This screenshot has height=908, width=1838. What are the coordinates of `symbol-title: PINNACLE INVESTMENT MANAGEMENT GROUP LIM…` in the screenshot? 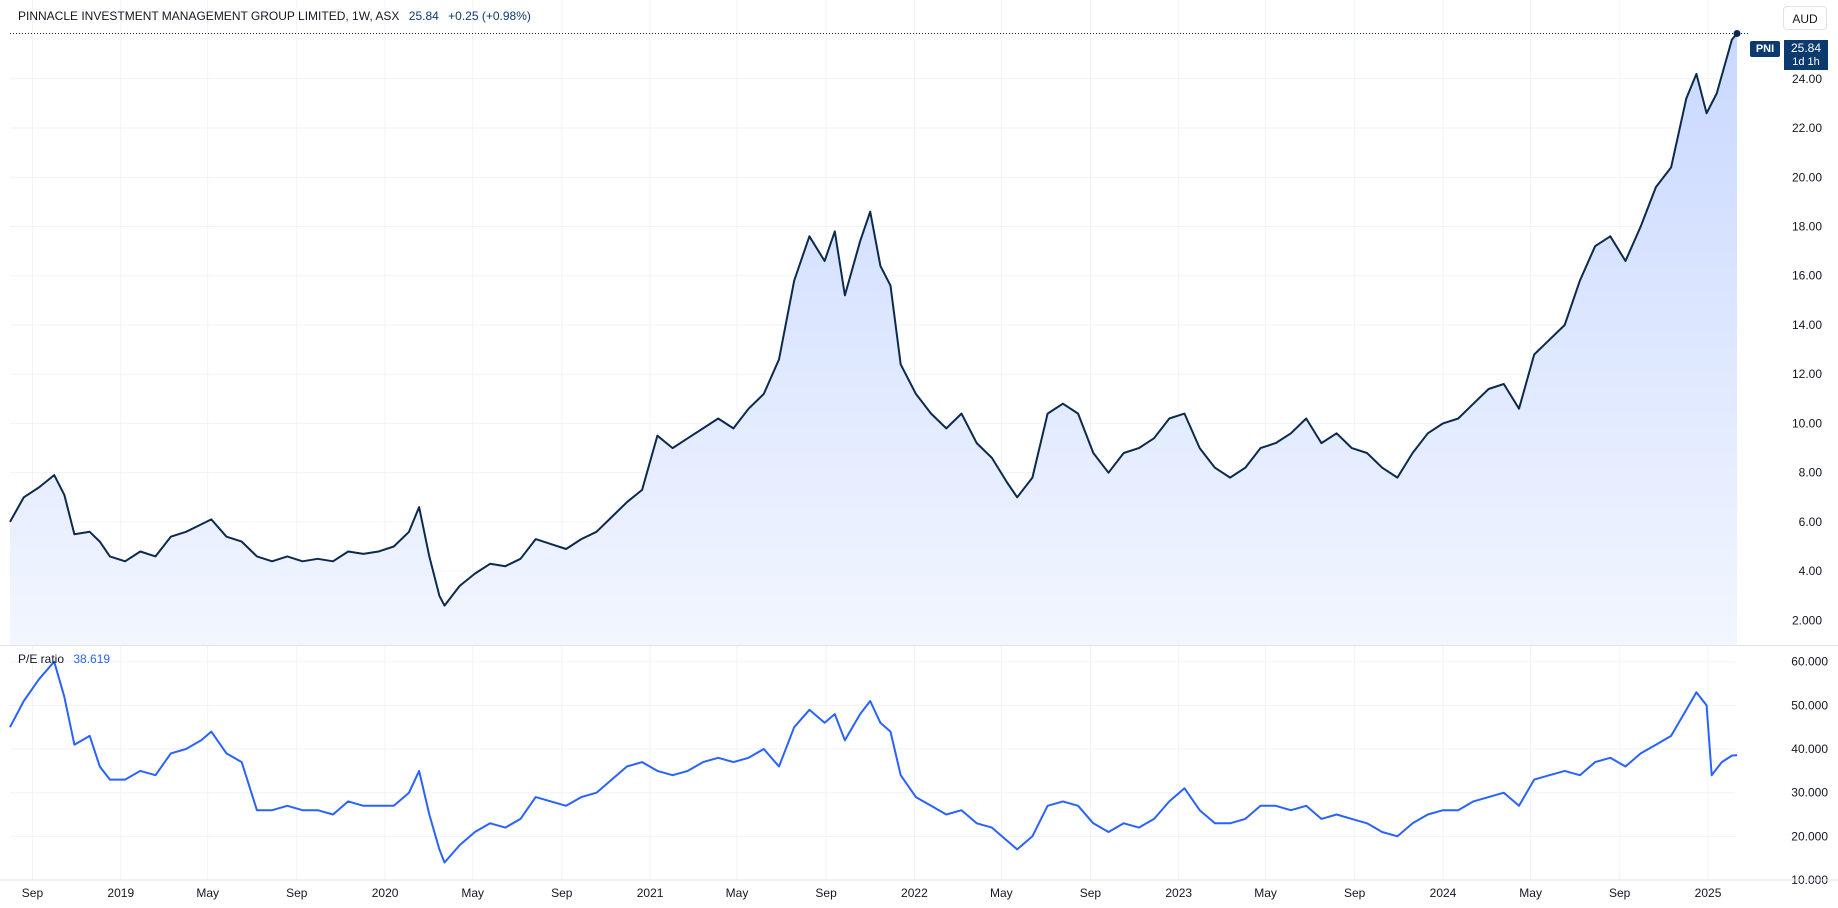 It's located at (209, 16).